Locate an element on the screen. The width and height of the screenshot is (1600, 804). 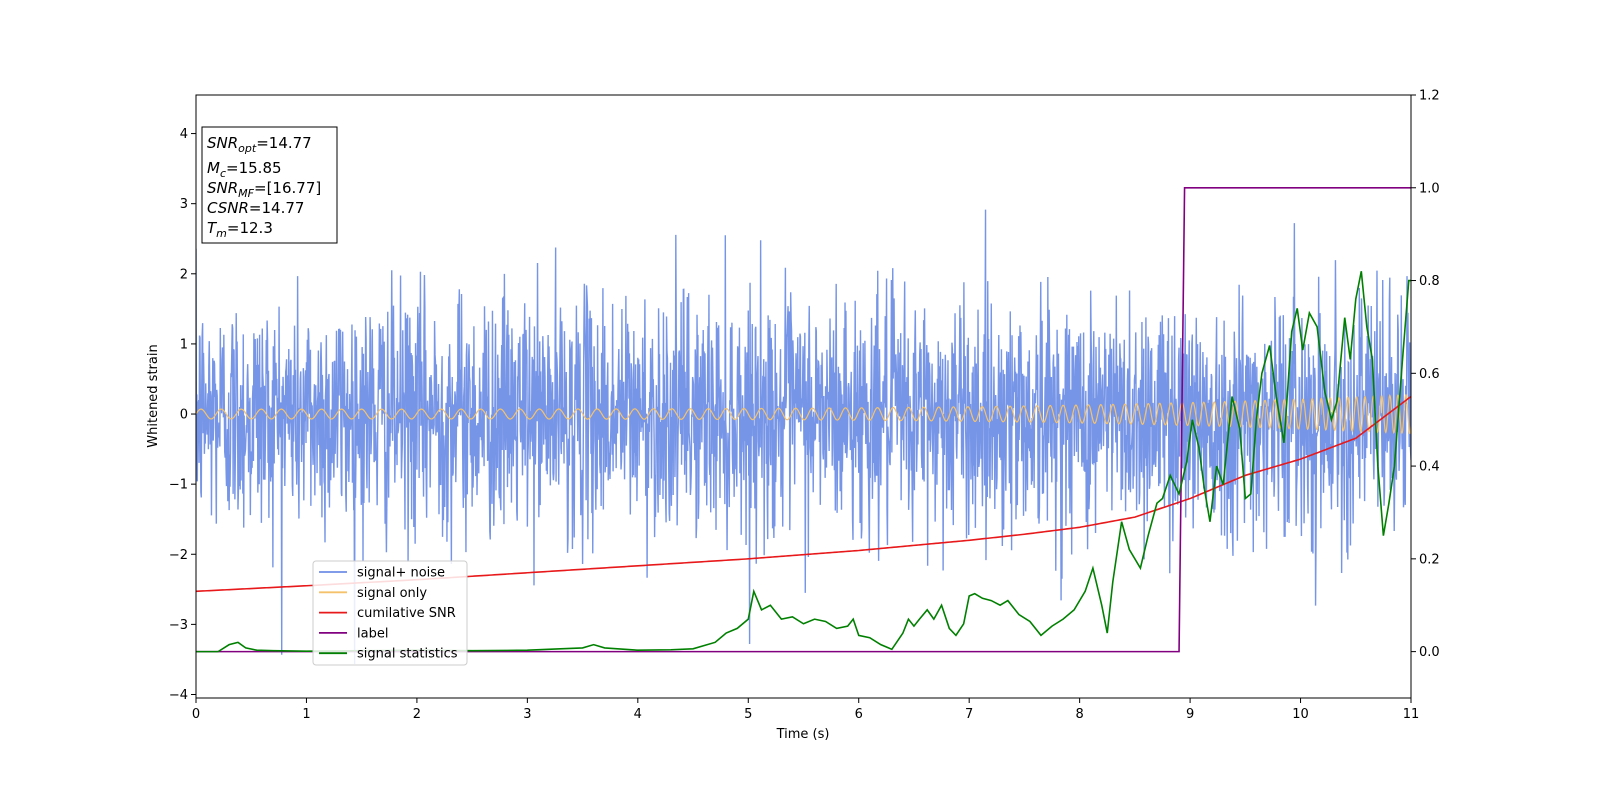
y-axis-title: Whitened strain is located at coordinates (153, 395).